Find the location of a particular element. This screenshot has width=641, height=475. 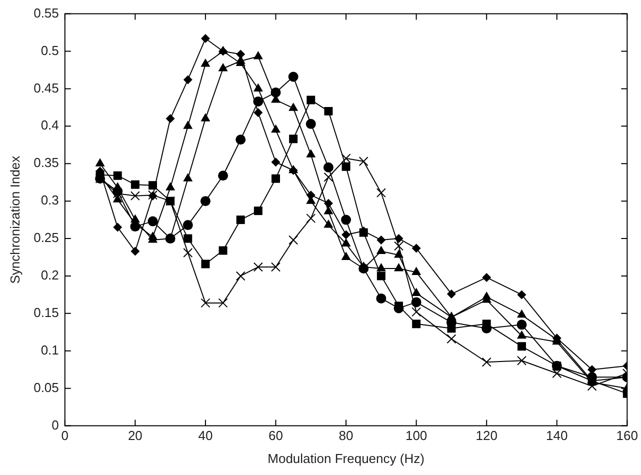

y-axis-title: Synchronization Index is located at coordinates (14, 219).